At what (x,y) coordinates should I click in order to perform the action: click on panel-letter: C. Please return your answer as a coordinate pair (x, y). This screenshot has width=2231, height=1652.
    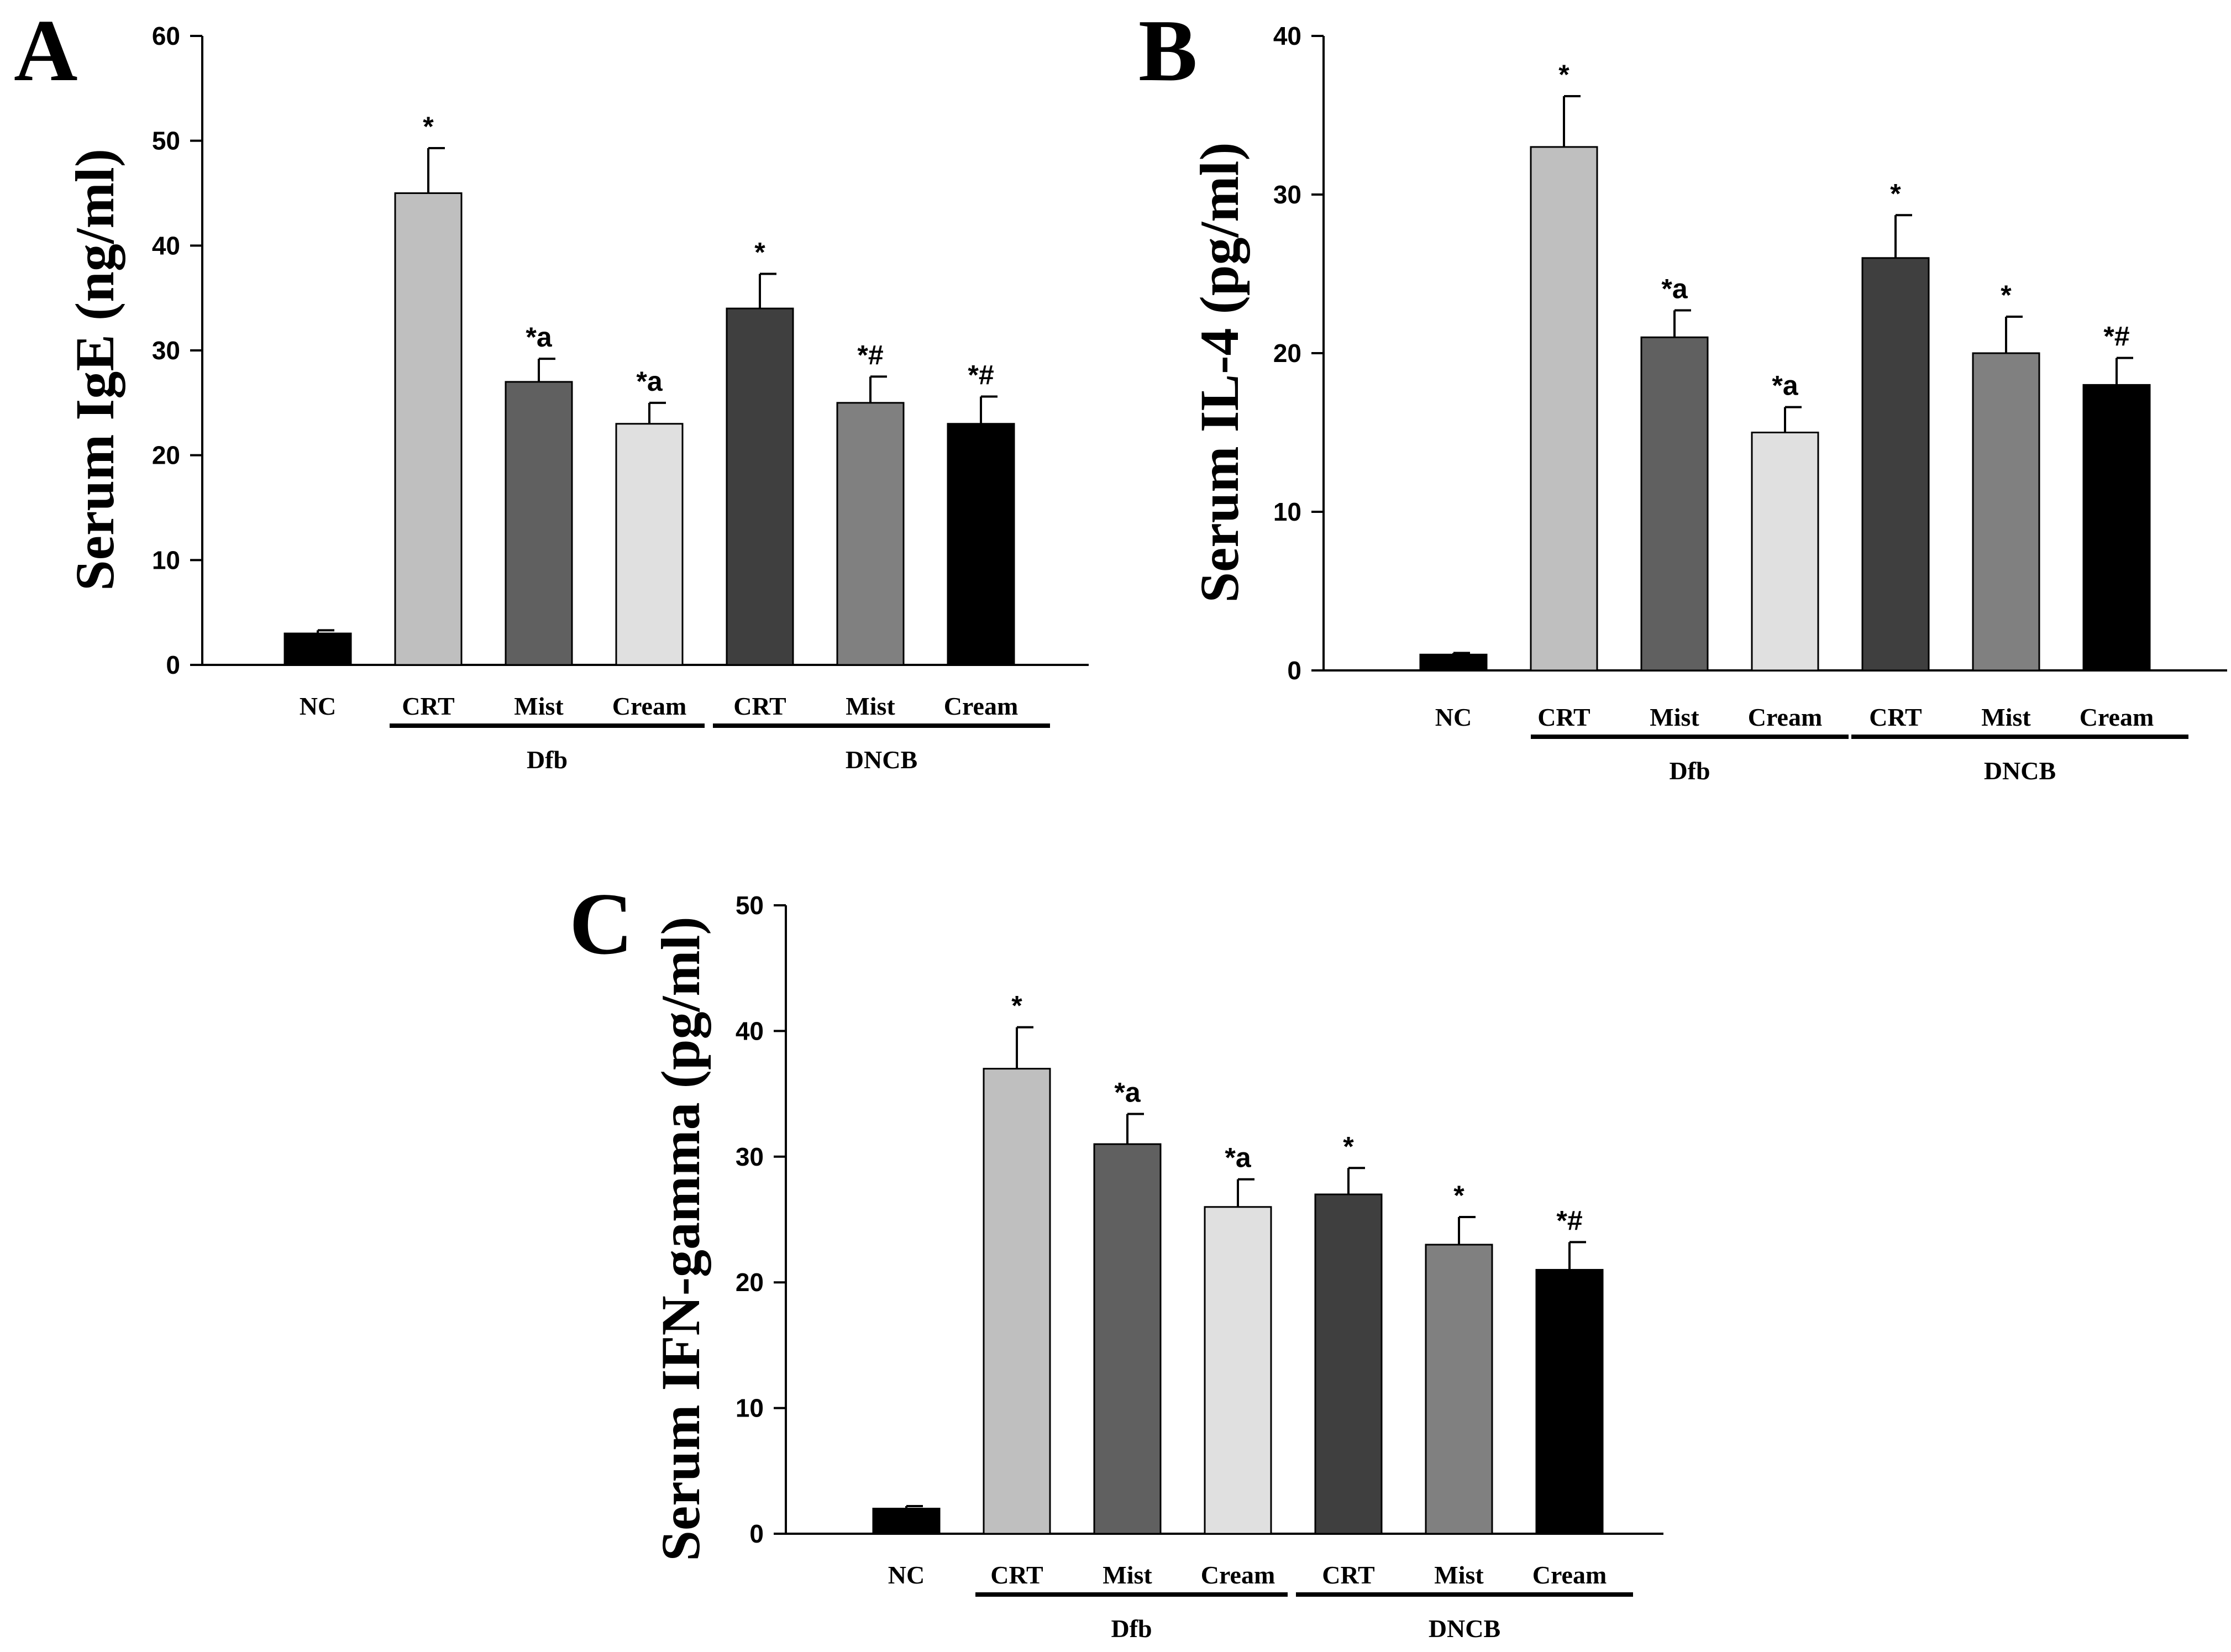
    Looking at the image, I should click on (601, 923).